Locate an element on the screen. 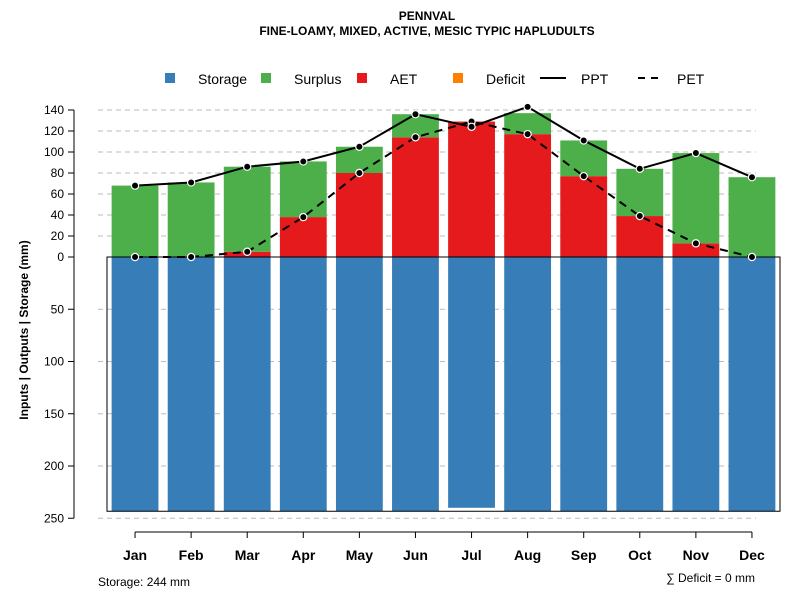 The height and width of the screenshot is (600, 800). y-axis-label: Inputs | Outputs | Storage (mm) is located at coordinates (24, 329).